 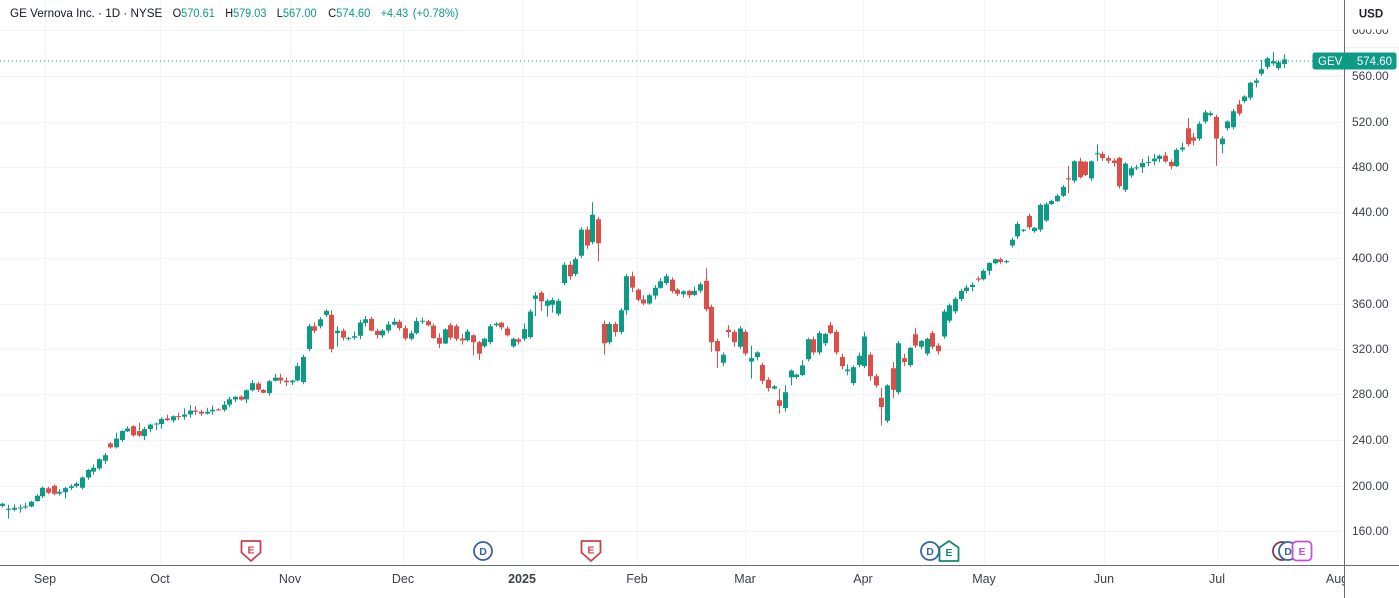 I want to click on svg-text: USD, so click(x=1371, y=15).